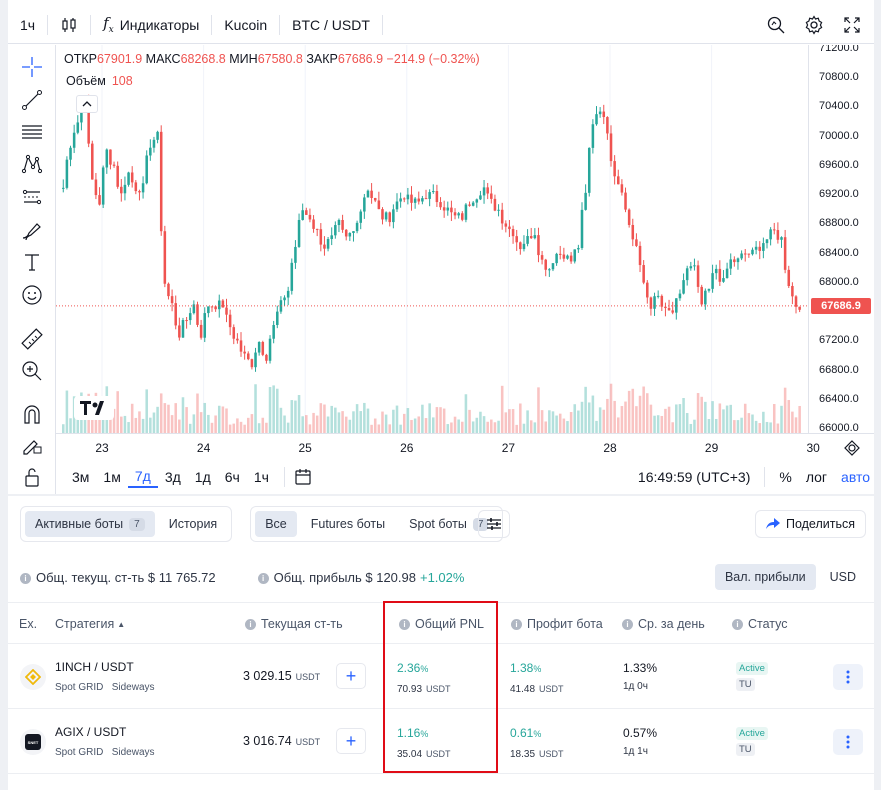 This screenshot has height=790, width=881. Describe the element at coordinates (69, 24) in the screenshot. I see `chart-type-button` at that location.